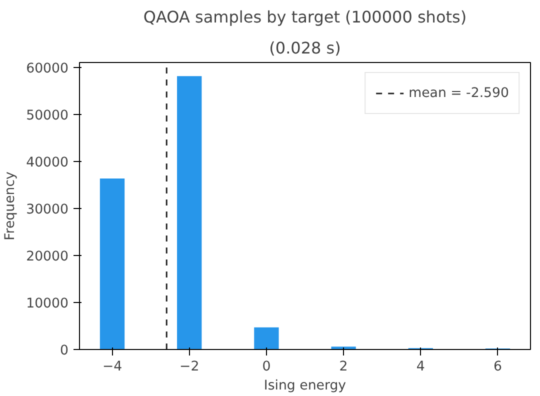 This screenshot has width=540, height=396. What do you see at coordinates (112, 367) in the screenshot?
I see `x-tick-label: −4` at bounding box center [112, 367].